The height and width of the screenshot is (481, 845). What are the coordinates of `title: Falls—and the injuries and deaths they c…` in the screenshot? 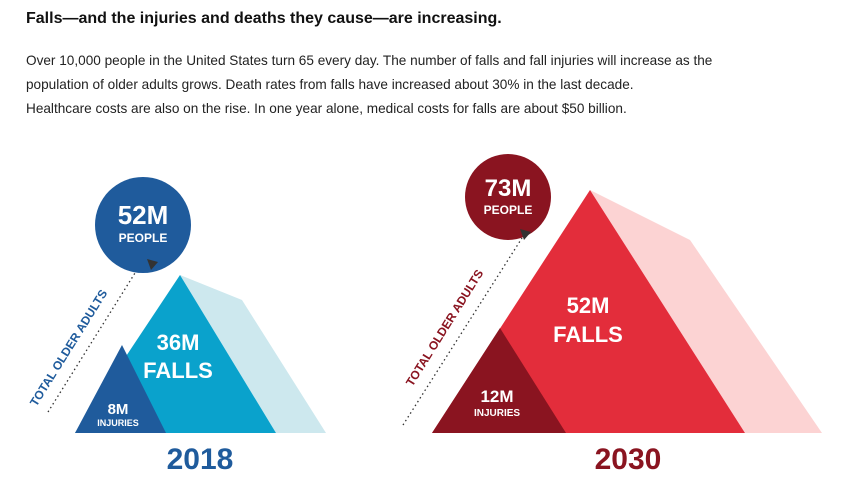 It's located at (264, 18).